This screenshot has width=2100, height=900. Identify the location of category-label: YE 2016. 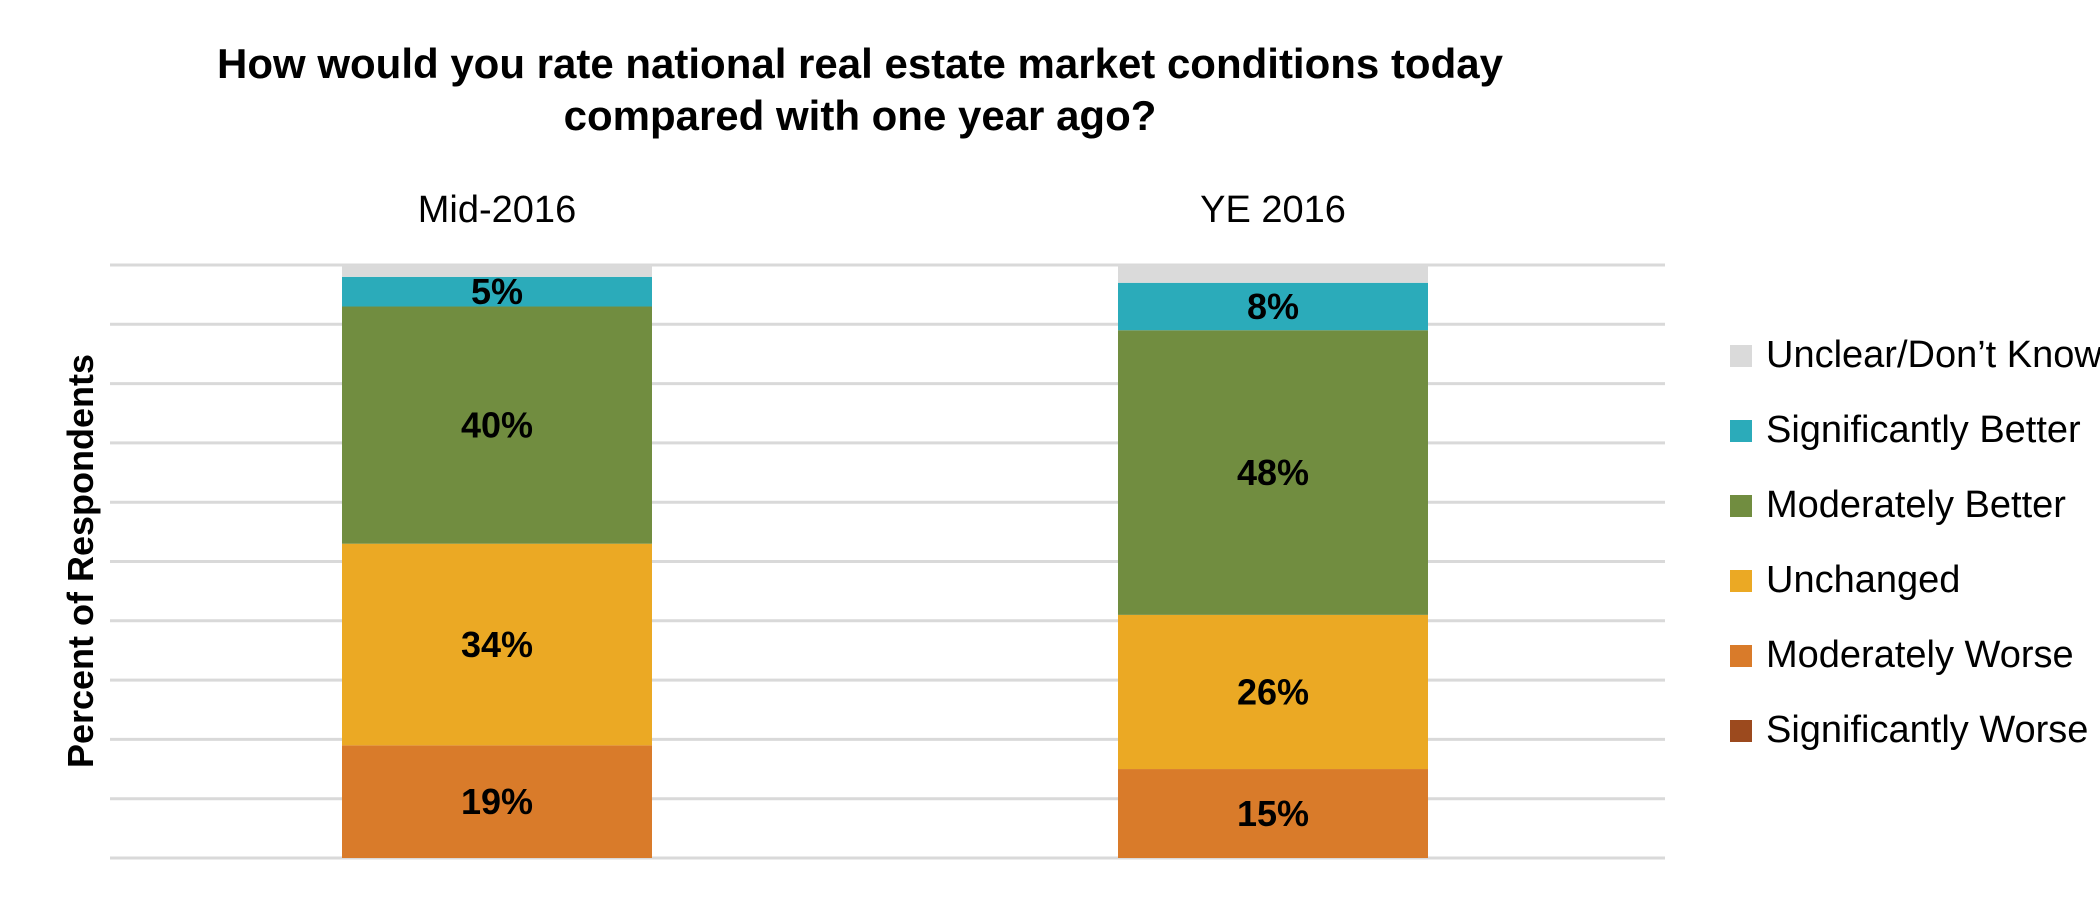
(1273, 210).